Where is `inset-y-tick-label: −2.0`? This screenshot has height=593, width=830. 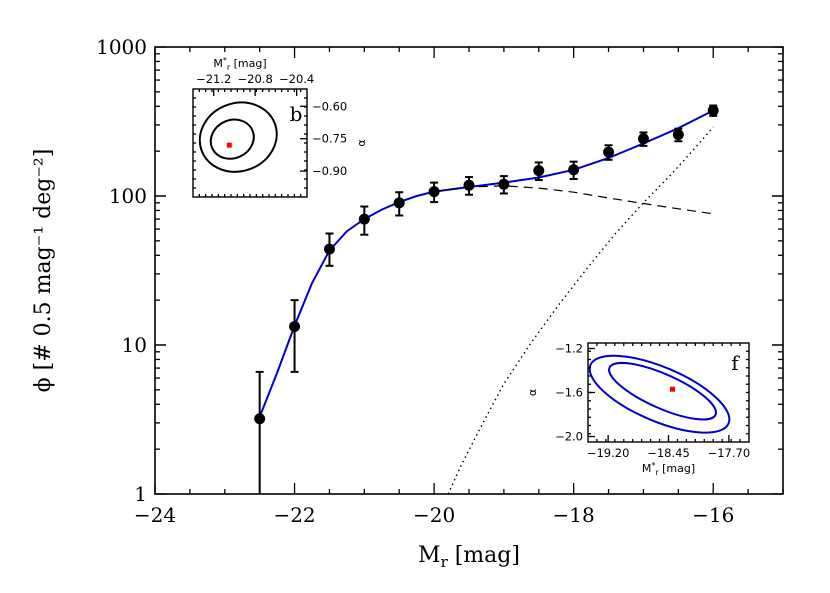
inset-y-tick-label: −2.0 is located at coordinates (569, 437).